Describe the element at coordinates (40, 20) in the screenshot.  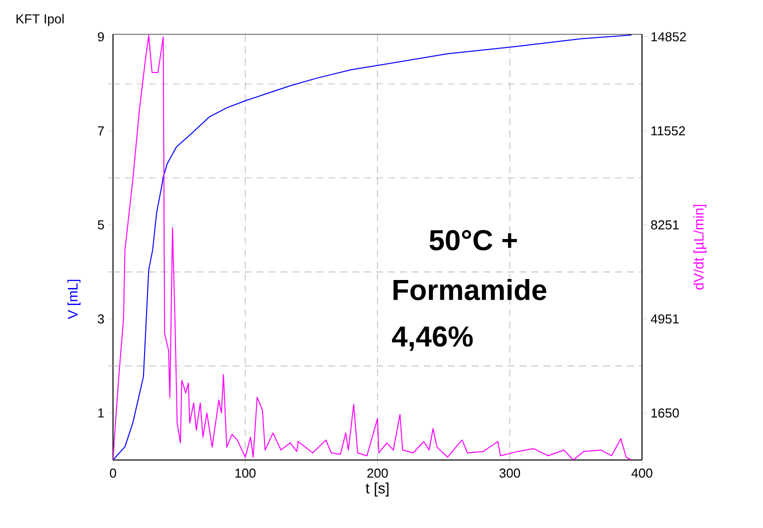
I see `chart-title: KFT Ipol` at that location.